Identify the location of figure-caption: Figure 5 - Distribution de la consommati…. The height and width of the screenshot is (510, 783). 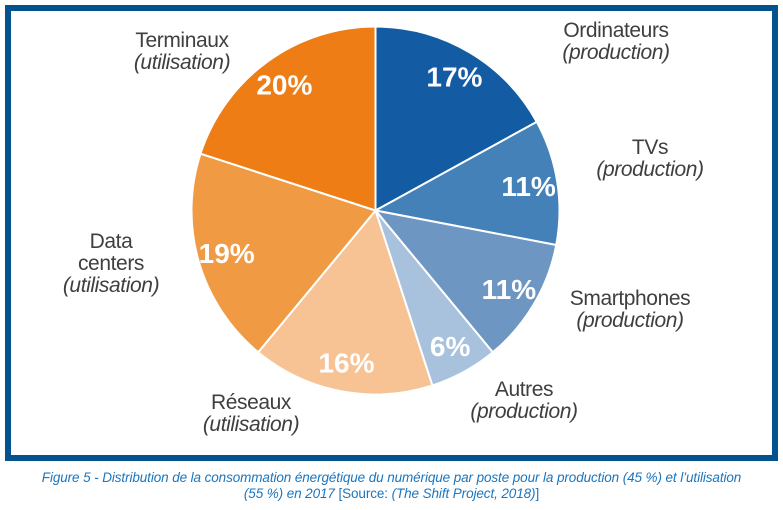
(391, 486).